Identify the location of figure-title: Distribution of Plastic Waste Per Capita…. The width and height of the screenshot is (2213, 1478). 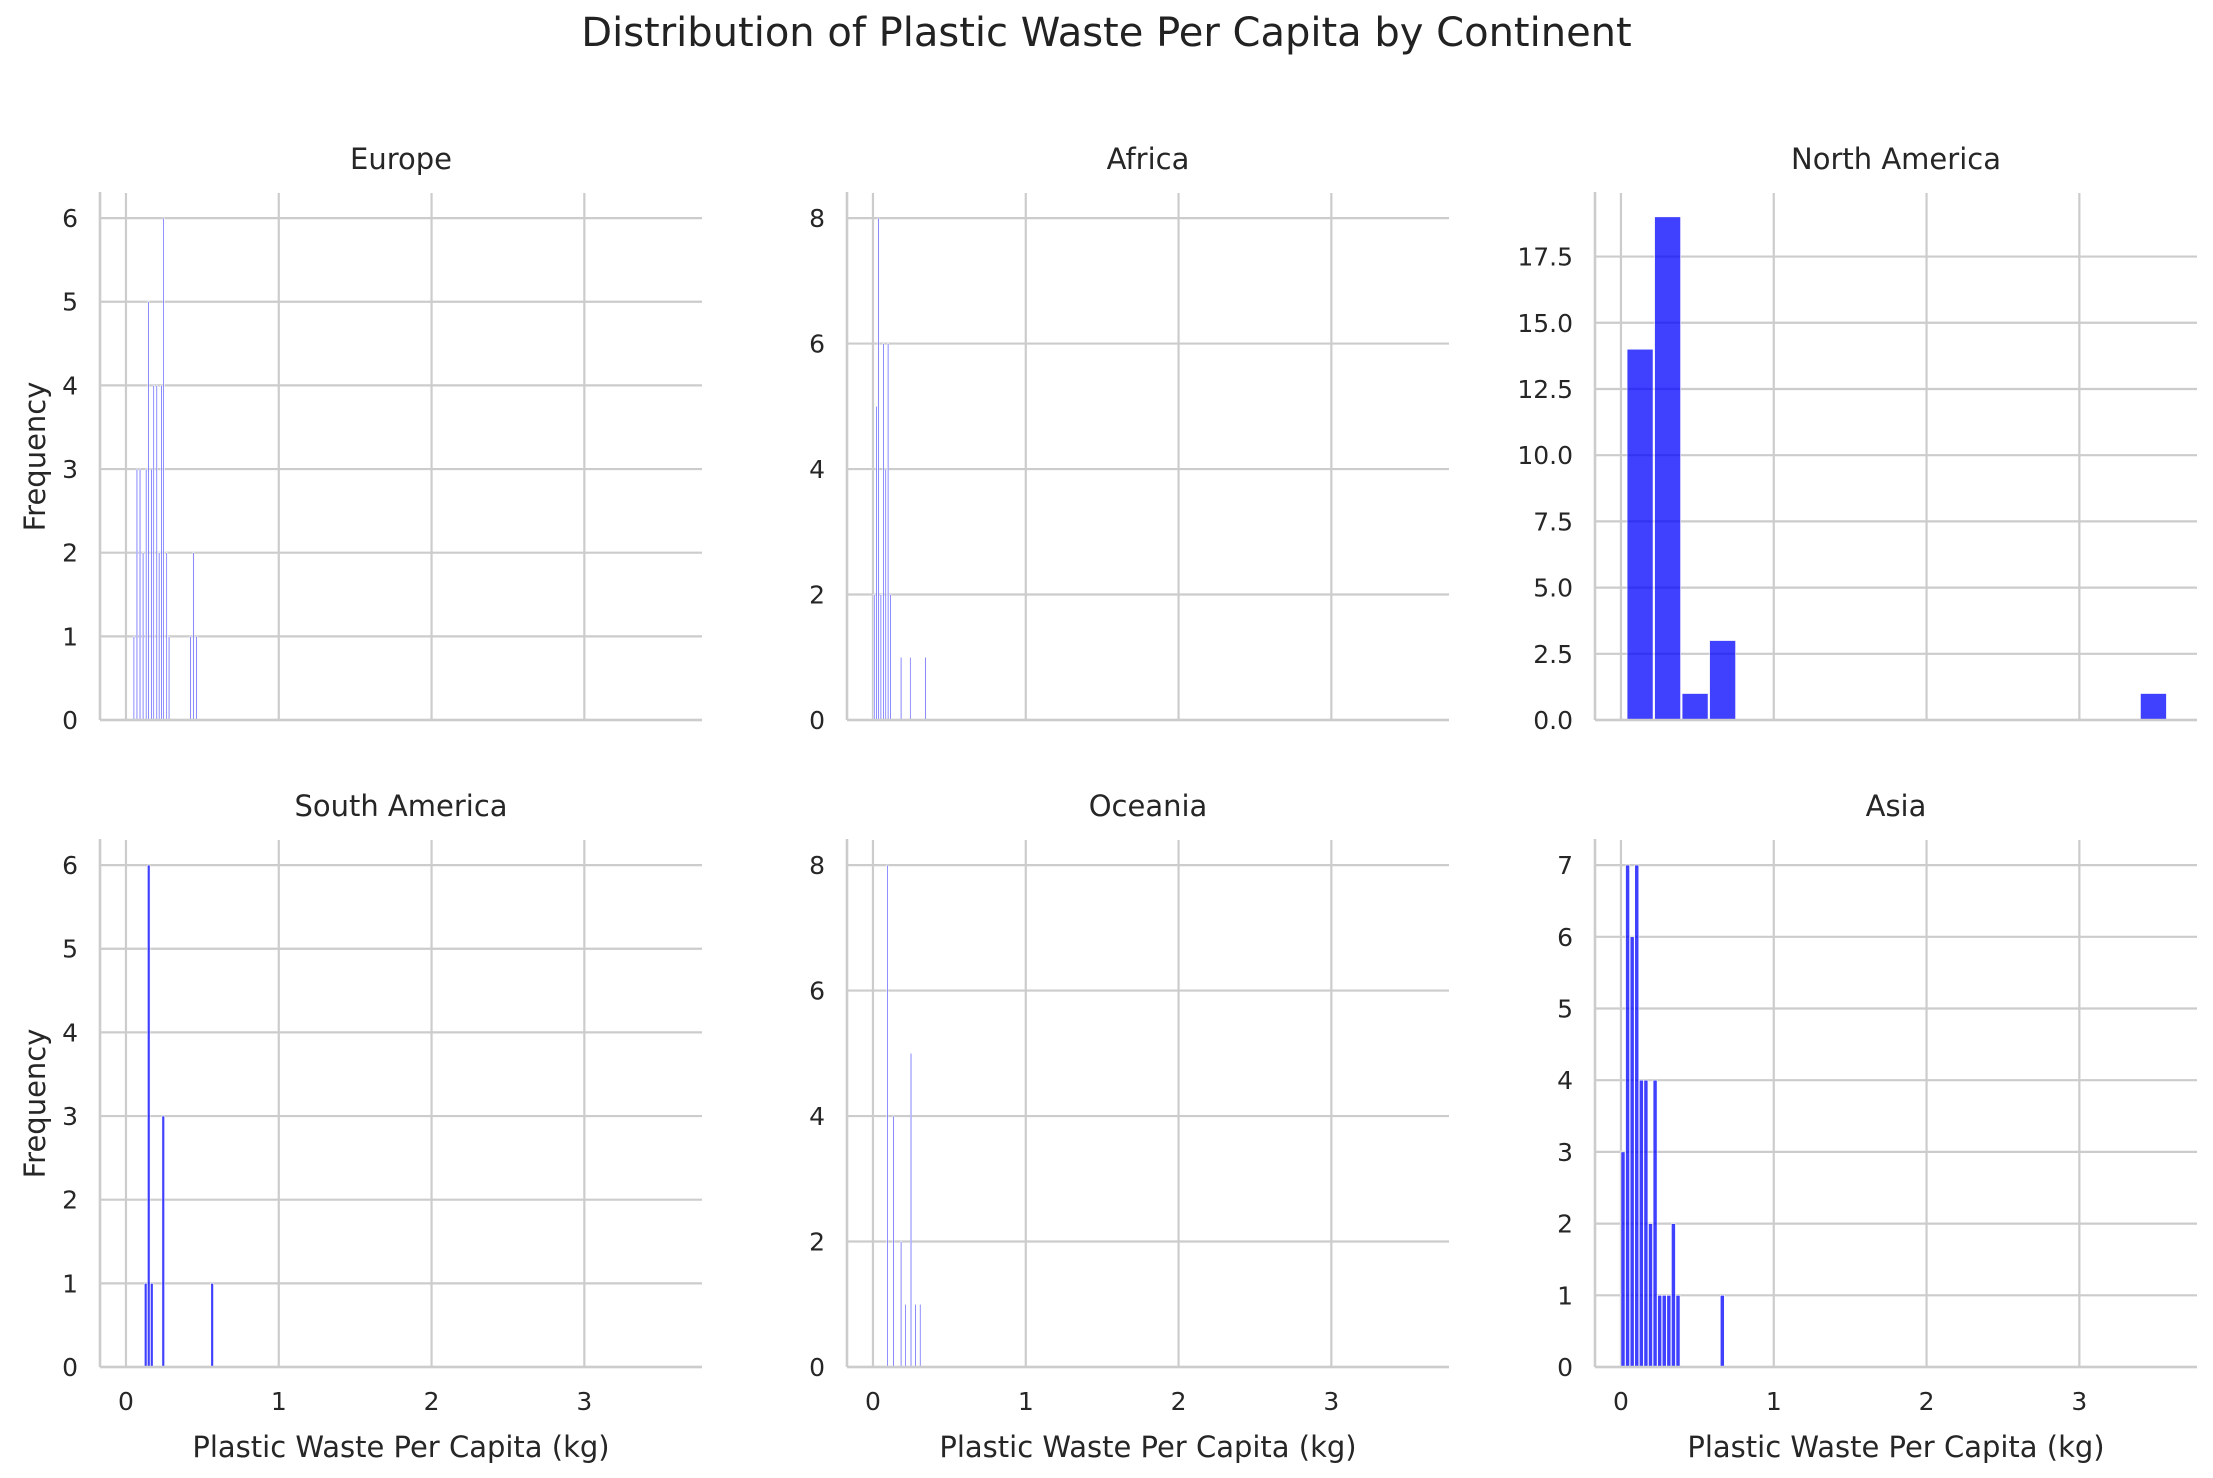
(1106, 33).